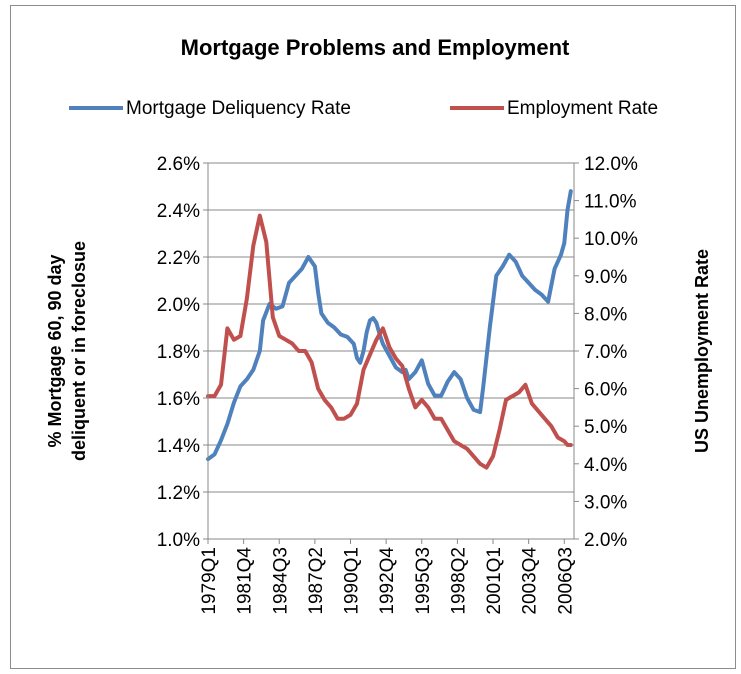 The width and height of the screenshot is (741, 674). Describe the element at coordinates (387, 581) in the screenshot. I see `x-tick-label: 1992Q4` at that location.